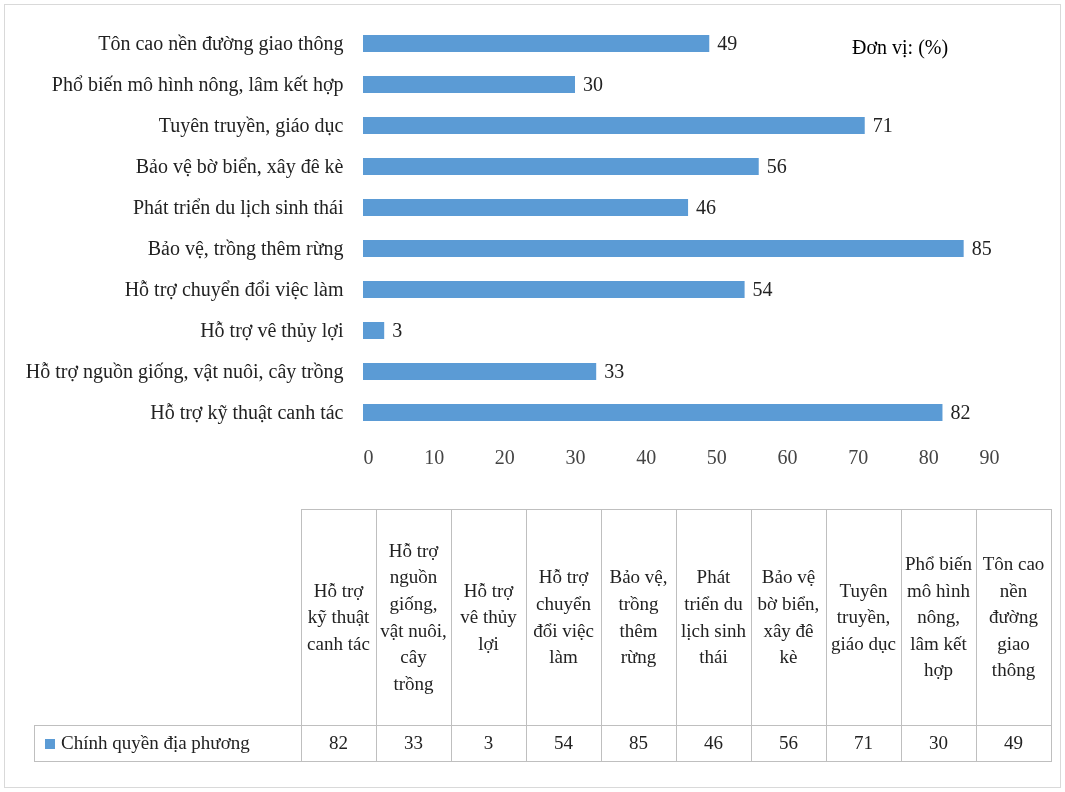  What do you see at coordinates (928, 456) in the screenshot?
I see `x-tick-label: 80` at bounding box center [928, 456].